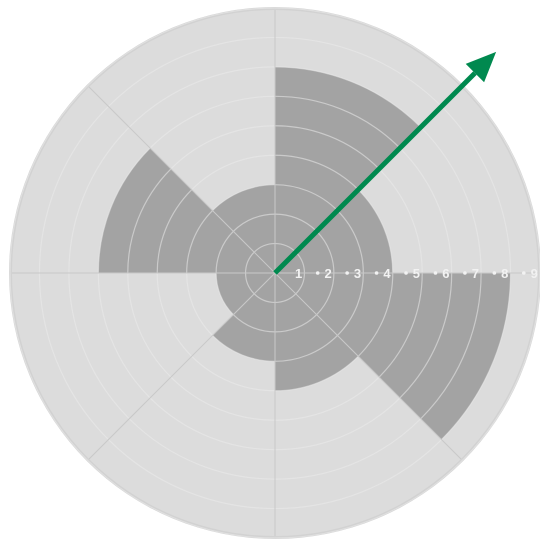  Describe the element at coordinates (504, 273) in the screenshot. I see `tick-label-8: 8` at that location.